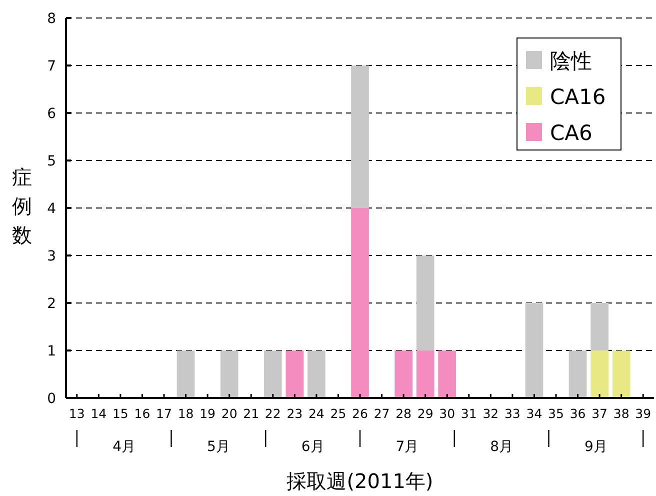 This screenshot has width=656, height=496. What do you see at coordinates (407, 447) in the screenshot?
I see `text: 7月` at bounding box center [407, 447].